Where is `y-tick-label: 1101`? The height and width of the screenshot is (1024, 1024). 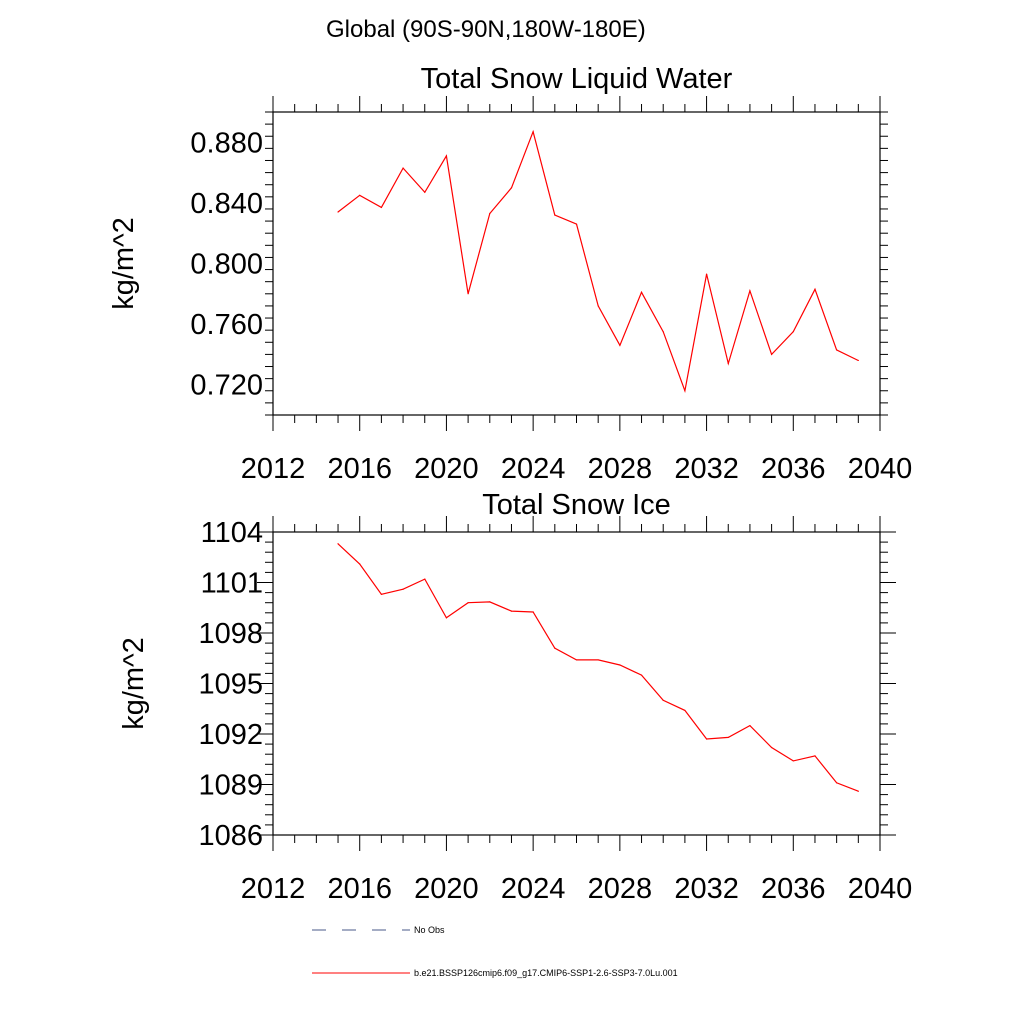 y-tick-label: 1101 is located at coordinates (232, 584).